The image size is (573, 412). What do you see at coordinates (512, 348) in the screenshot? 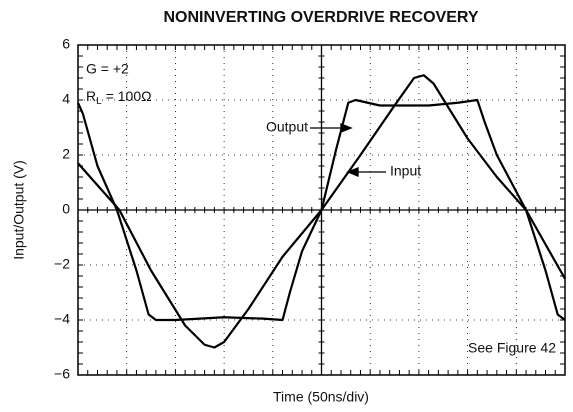
I see `note-annotation: See Figure 42` at bounding box center [512, 348].